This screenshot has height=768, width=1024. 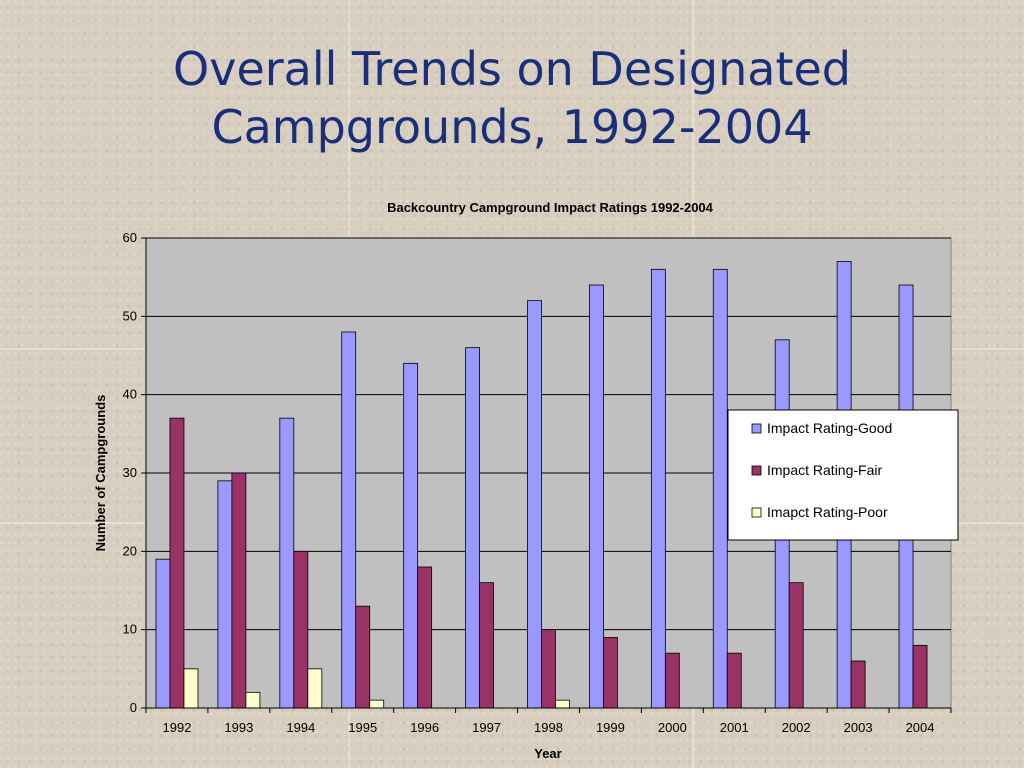 What do you see at coordinates (858, 727) in the screenshot?
I see `x-tick-label: 2003` at bounding box center [858, 727].